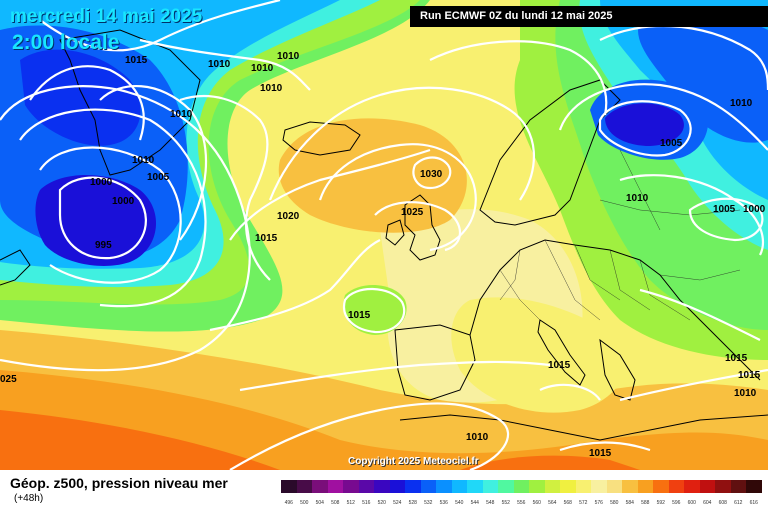  I want to click on color-scale-tick: 596, so click(676, 503).